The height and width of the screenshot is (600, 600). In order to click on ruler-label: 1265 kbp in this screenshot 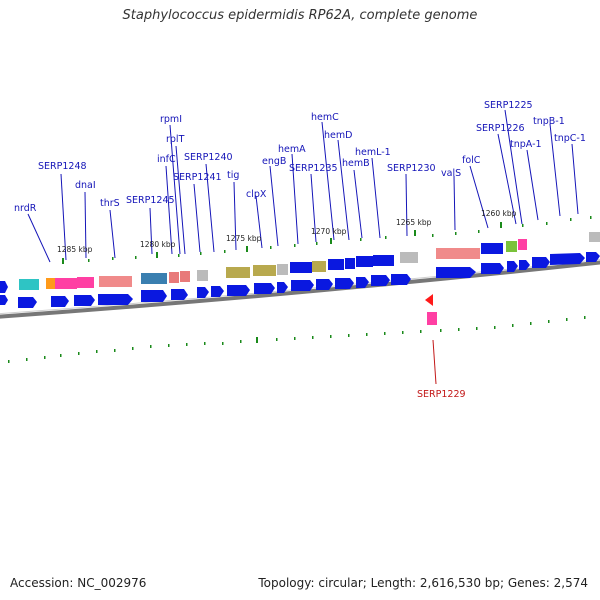, I will do `click(414, 222)`.